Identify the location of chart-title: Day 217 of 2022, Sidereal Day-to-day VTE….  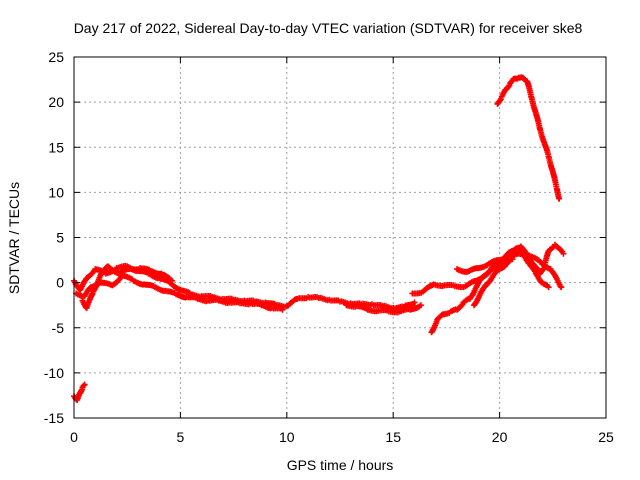
(328, 28).